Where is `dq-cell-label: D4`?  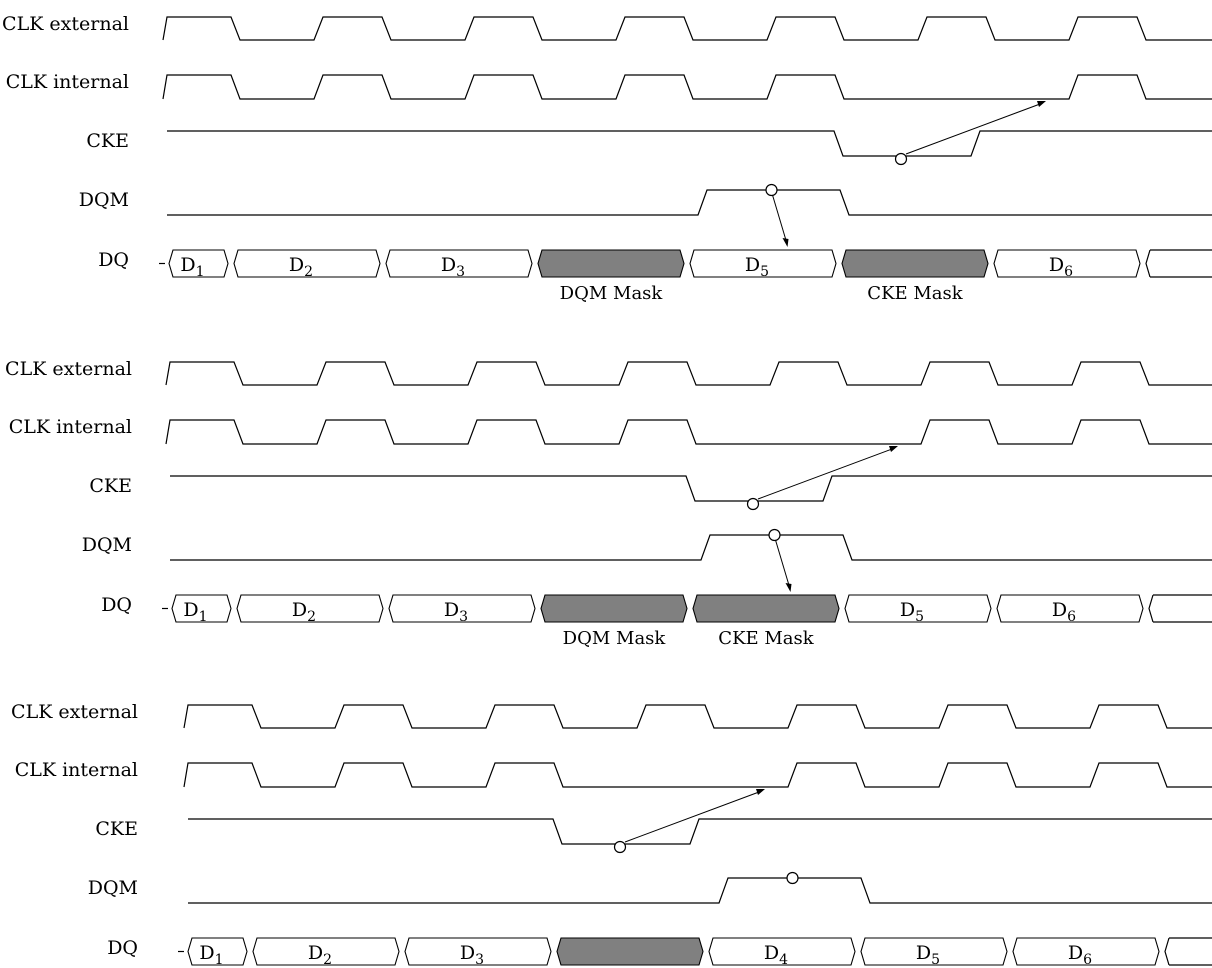 dq-cell-label: D4 is located at coordinates (776, 955).